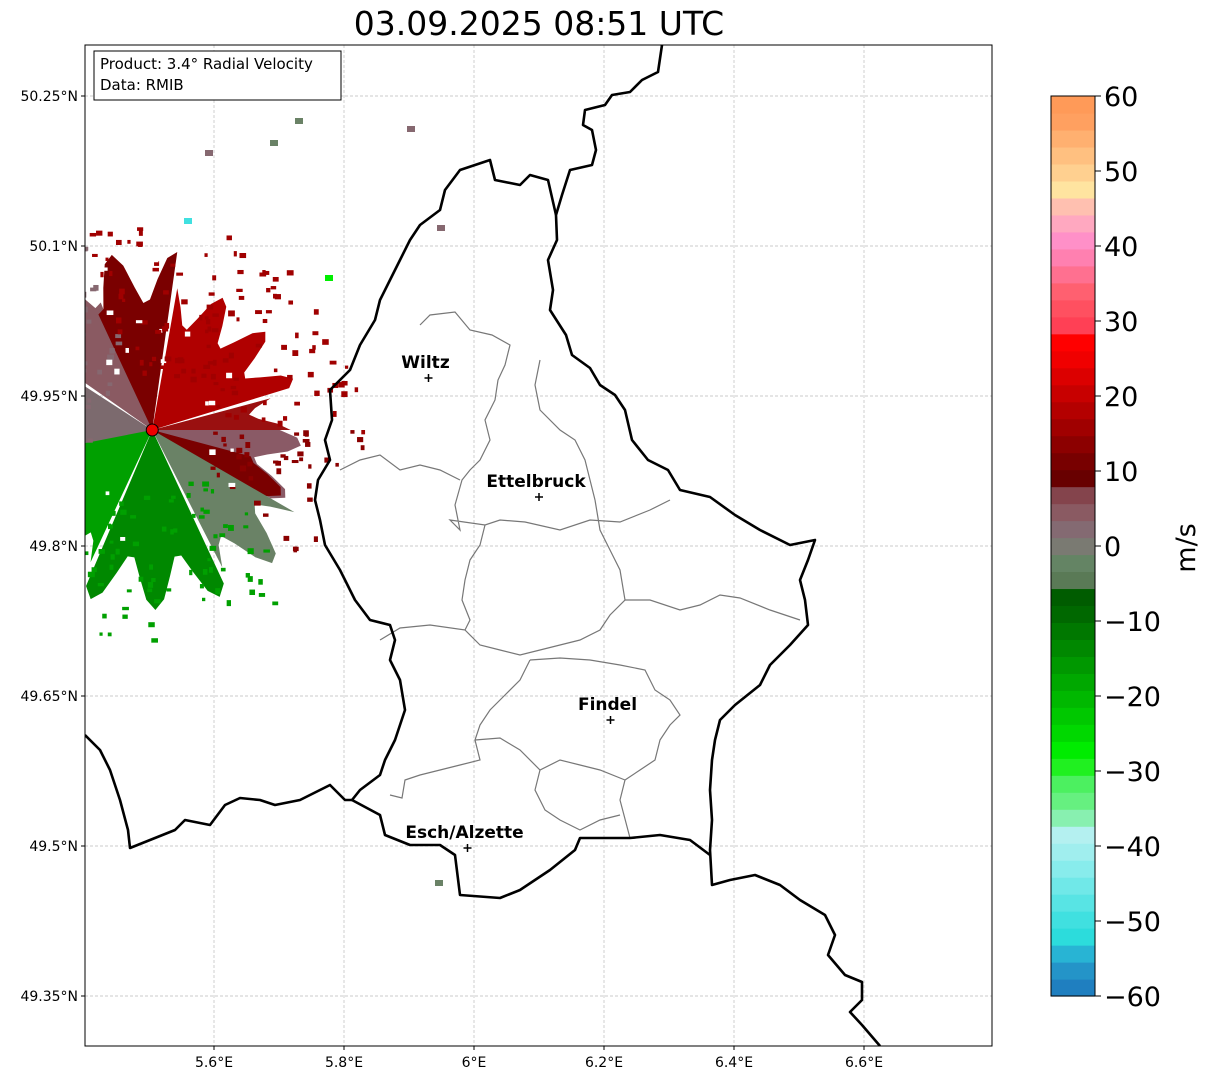 This screenshot has height=1081, width=1207. Describe the element at coordinates (1132, 772) in the screenshot. I see `colorbar-tick-label: −30` at that location.